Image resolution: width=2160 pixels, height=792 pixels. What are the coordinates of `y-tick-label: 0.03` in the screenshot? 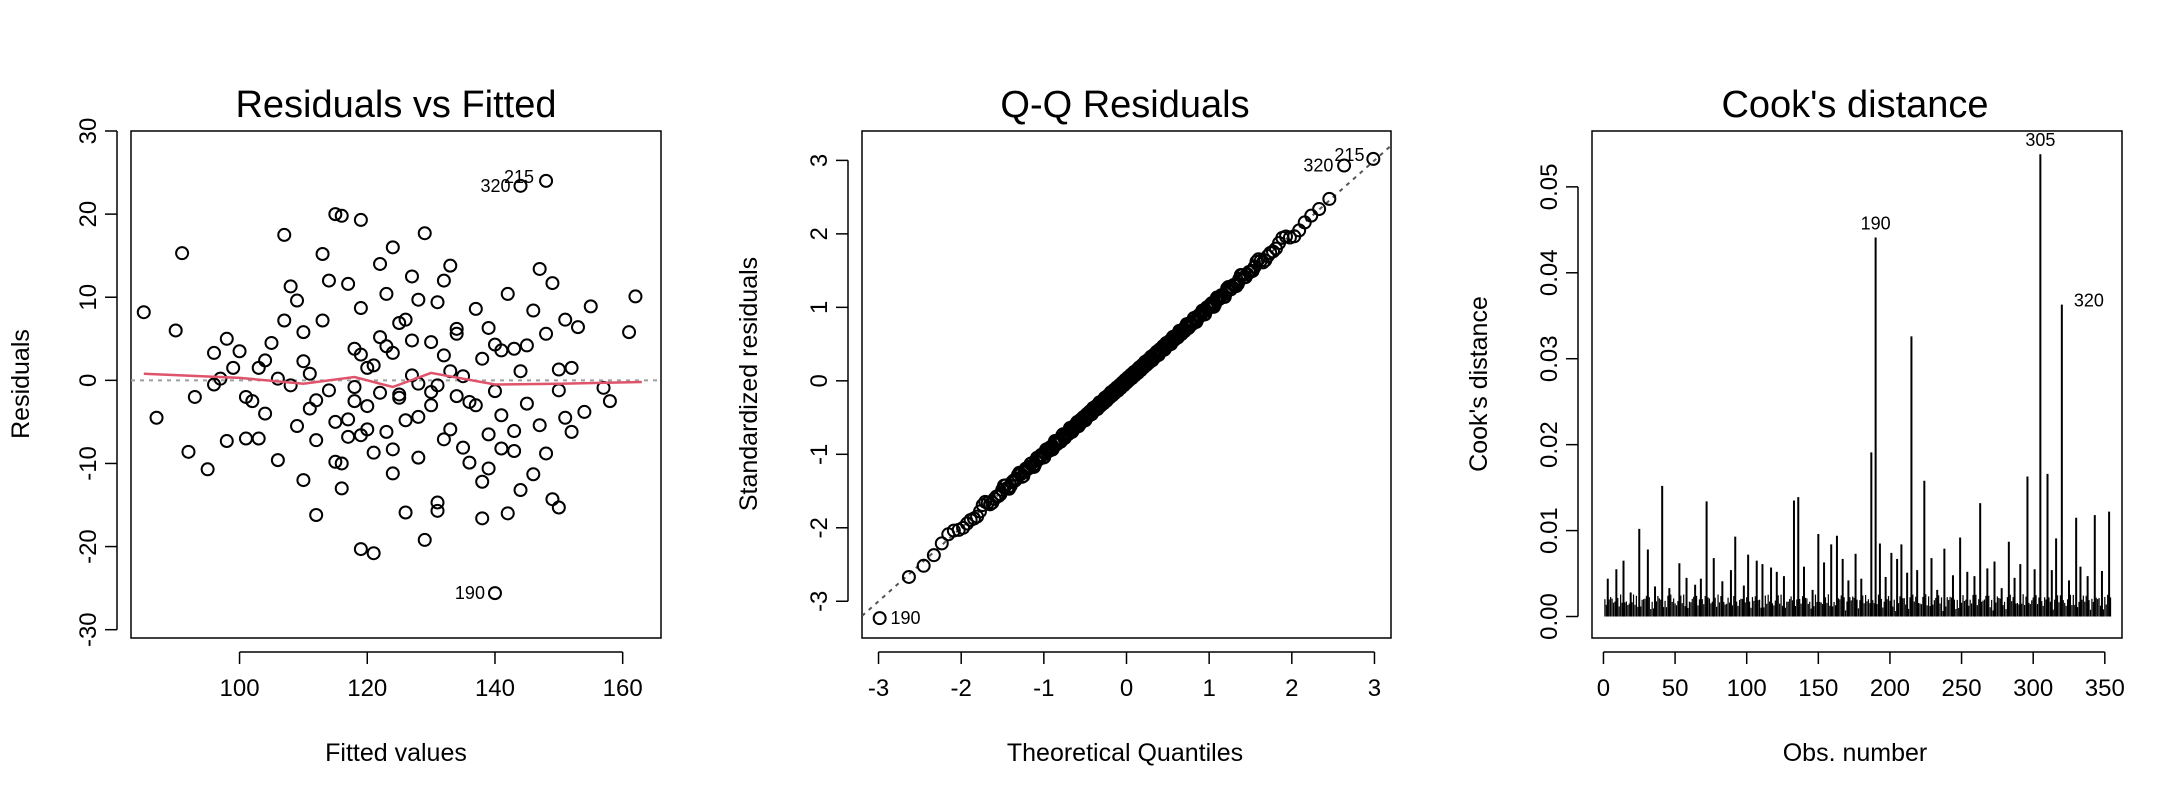 It's located at (1549, 358).